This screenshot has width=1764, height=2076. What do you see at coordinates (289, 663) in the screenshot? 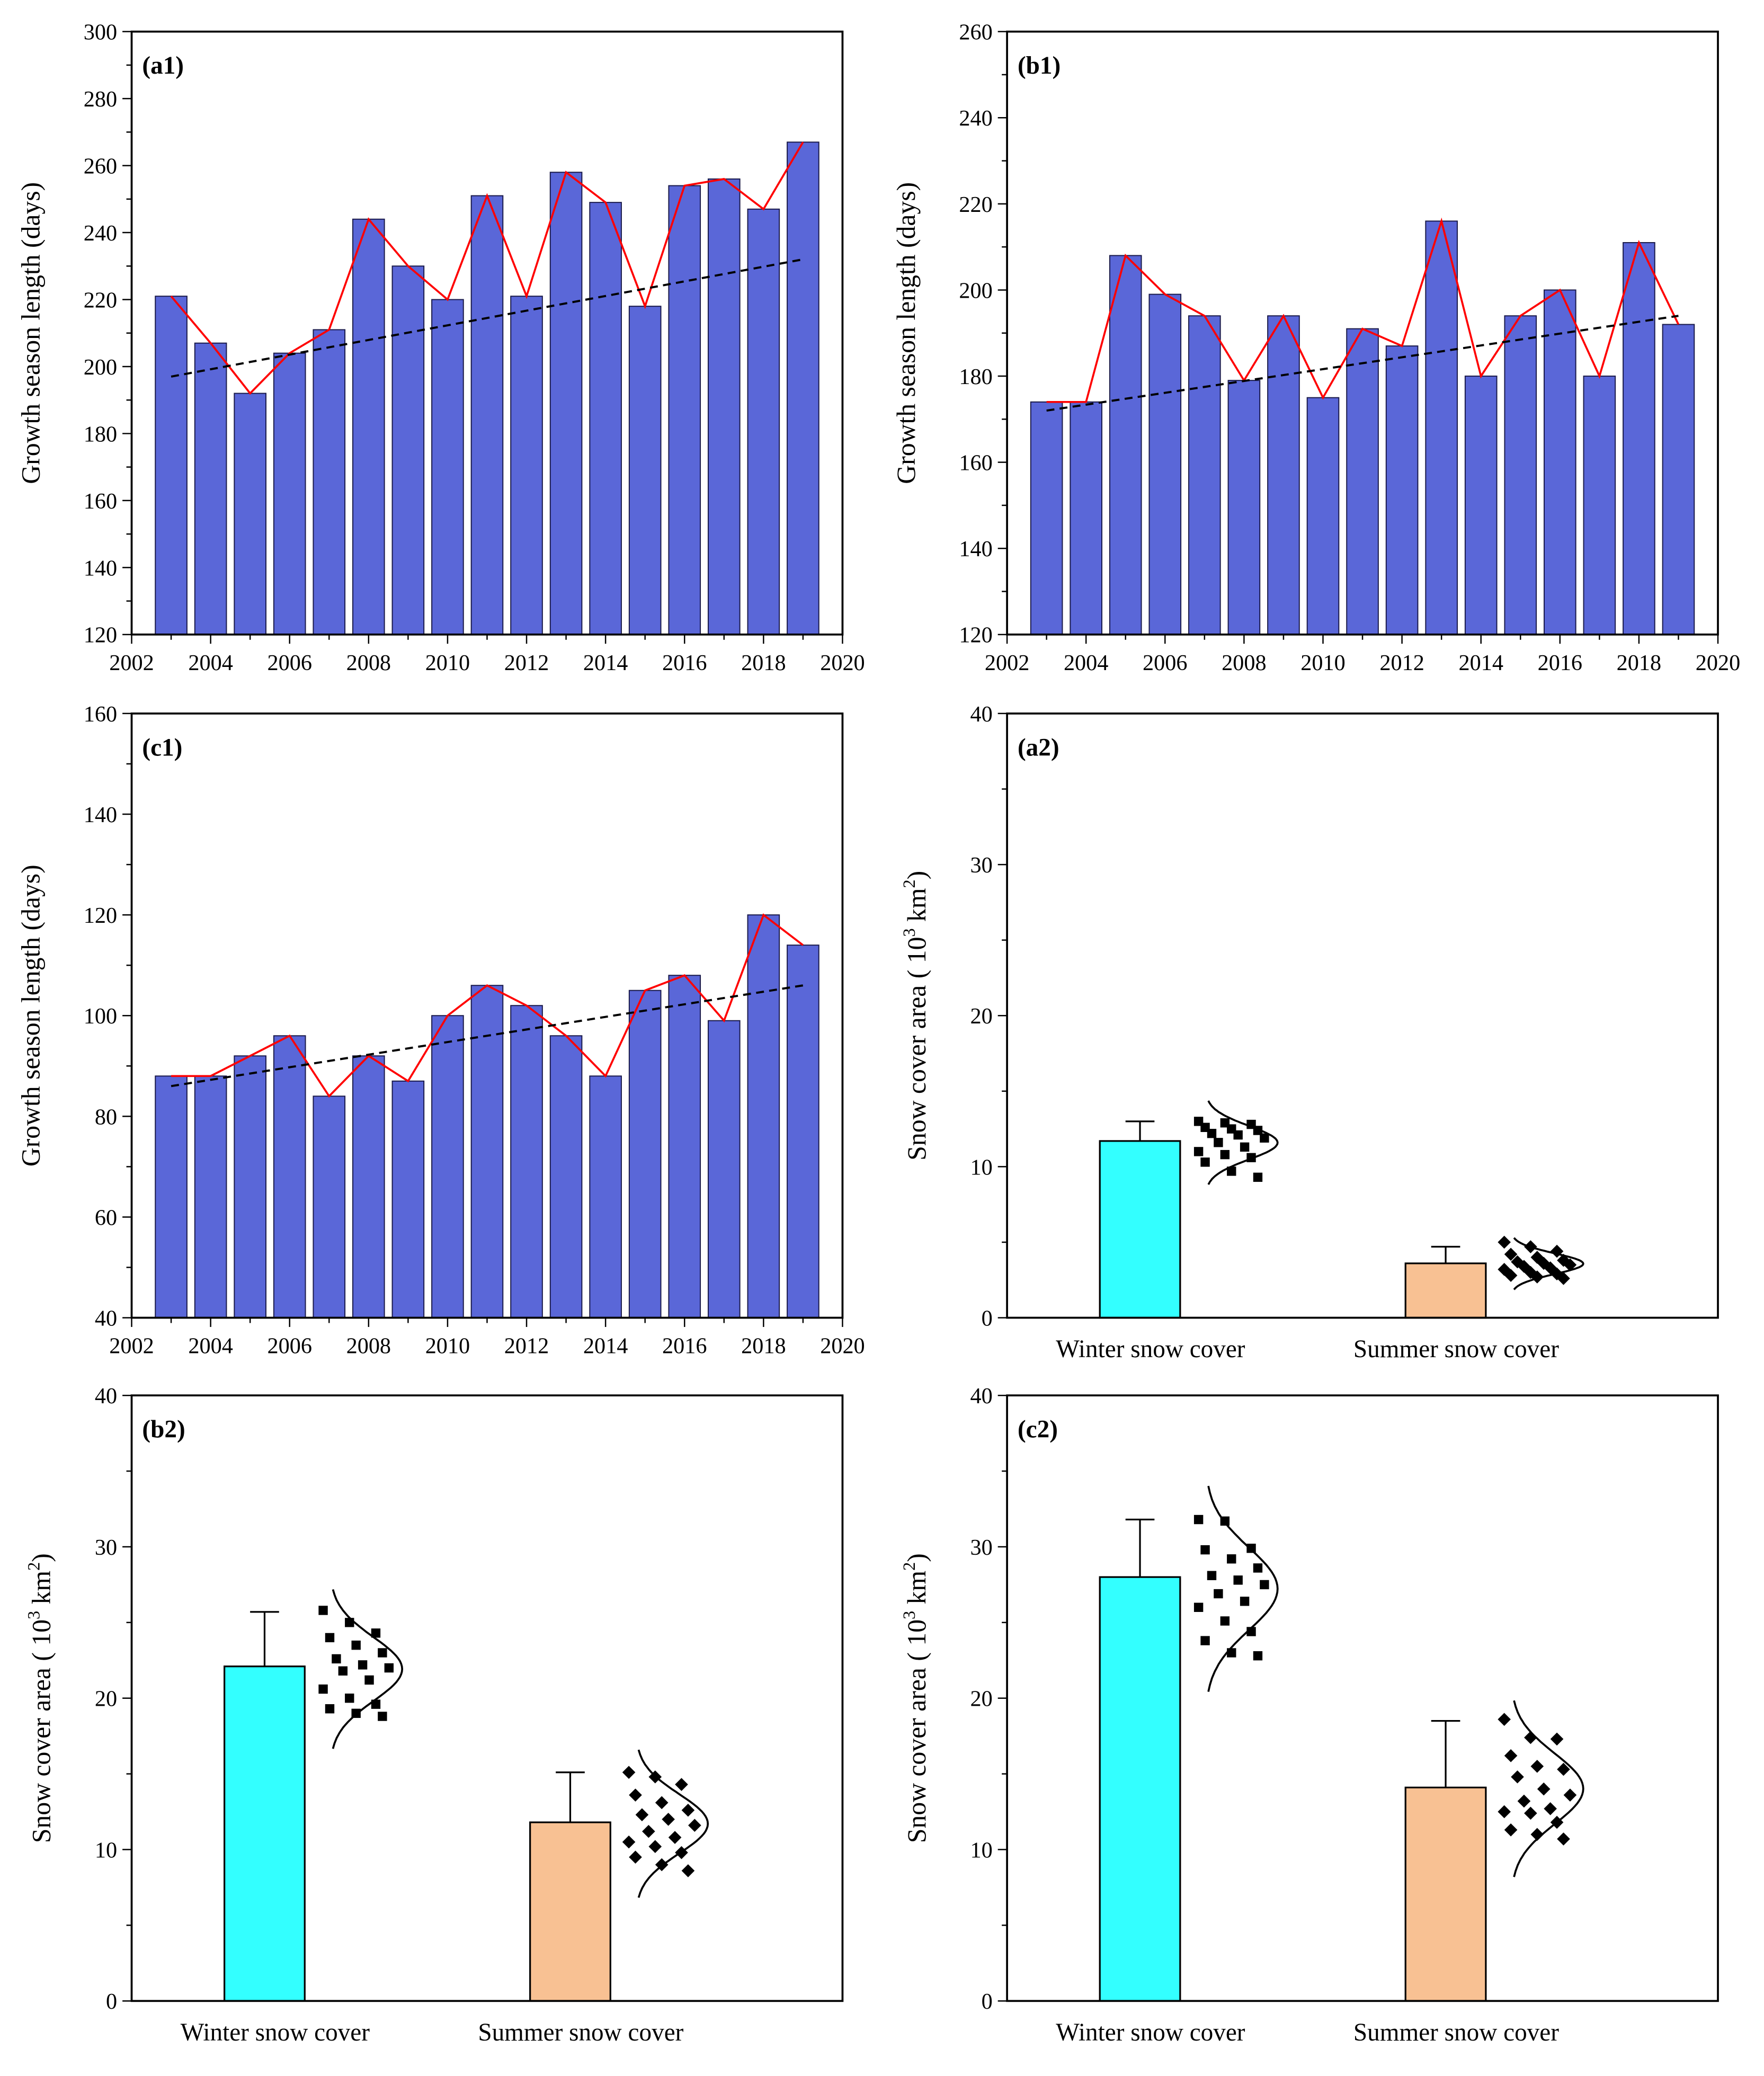
I see `x-tick-label: 2006` at bounding box center [289, 663].